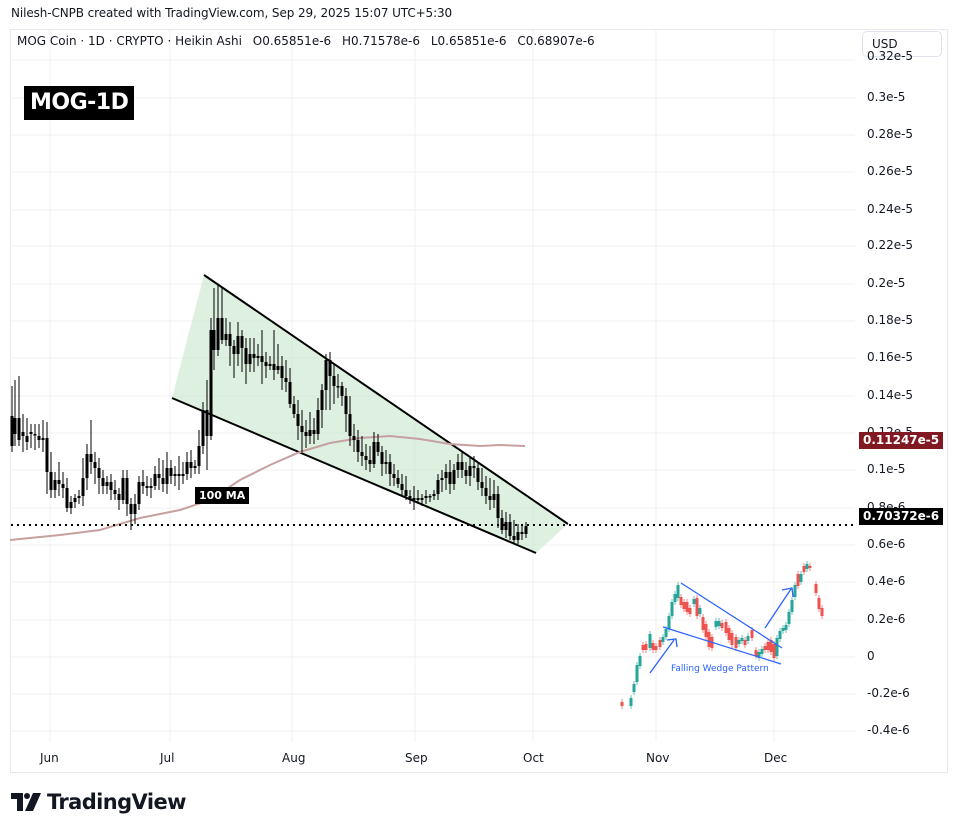  What do you see at coordinates (129, 41) in the screenshot?
I see `legend-symbol: MOG Coin · 1D · CRYPTO · Heikin Ashi` at bounding box center [129, 41].